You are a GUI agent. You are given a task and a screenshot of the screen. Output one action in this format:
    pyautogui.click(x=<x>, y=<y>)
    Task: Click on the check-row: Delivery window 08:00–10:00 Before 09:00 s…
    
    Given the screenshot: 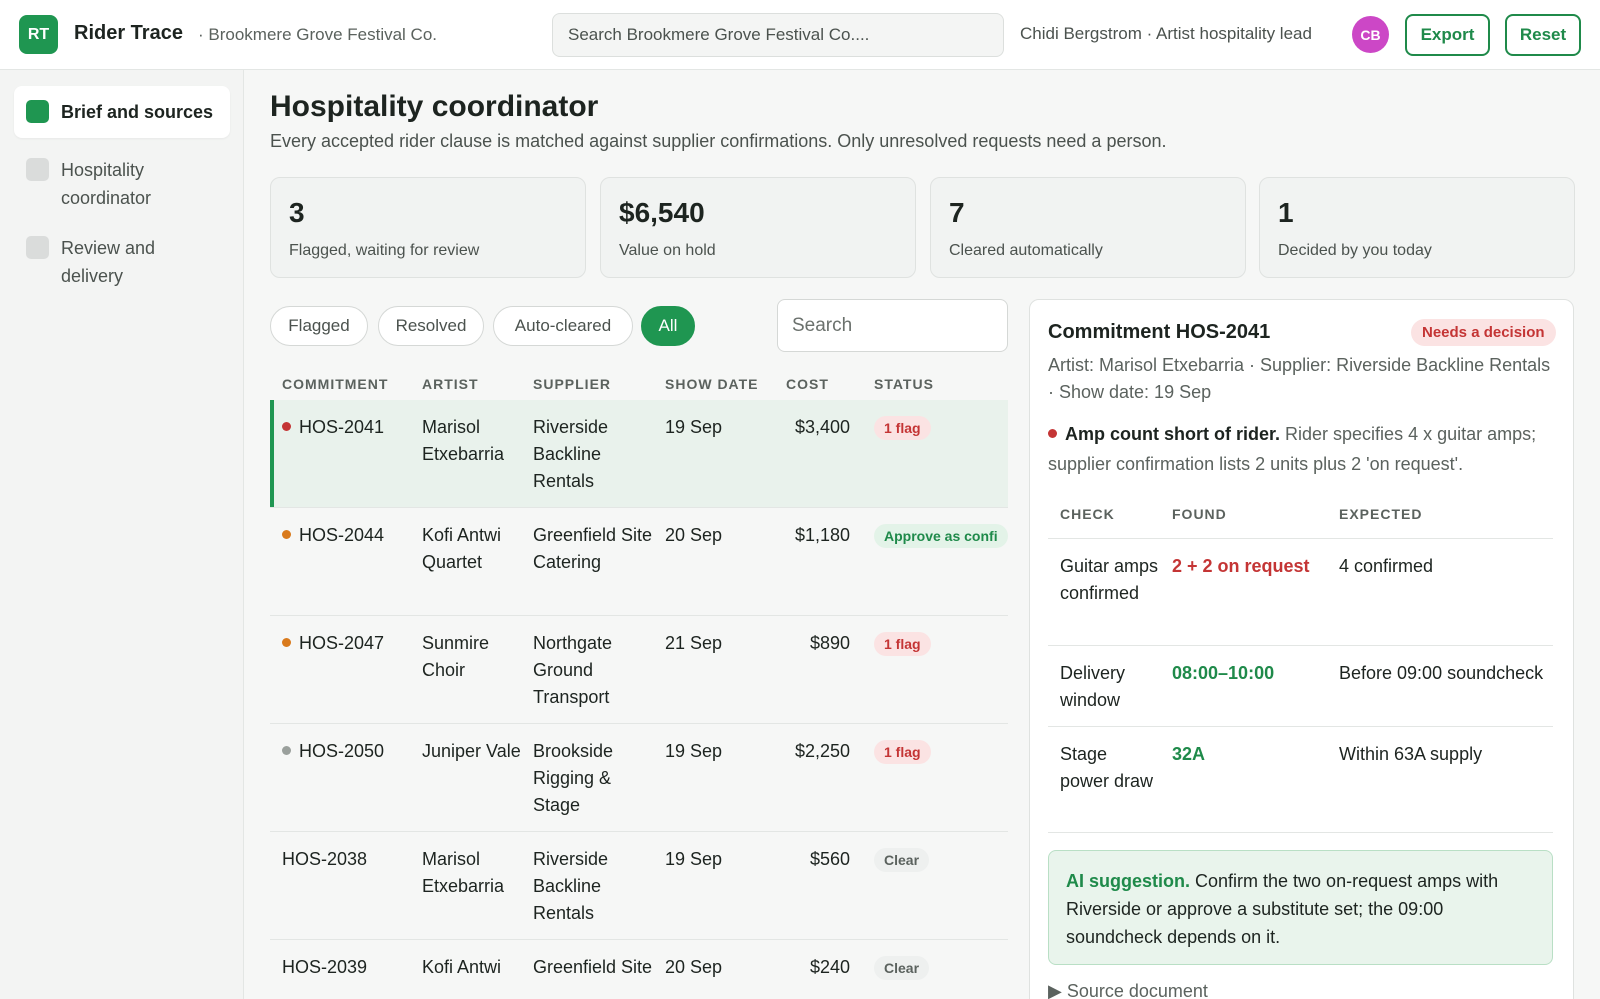 What is the action you would take?
    pyautogui.click(x=1300, y=685)
    